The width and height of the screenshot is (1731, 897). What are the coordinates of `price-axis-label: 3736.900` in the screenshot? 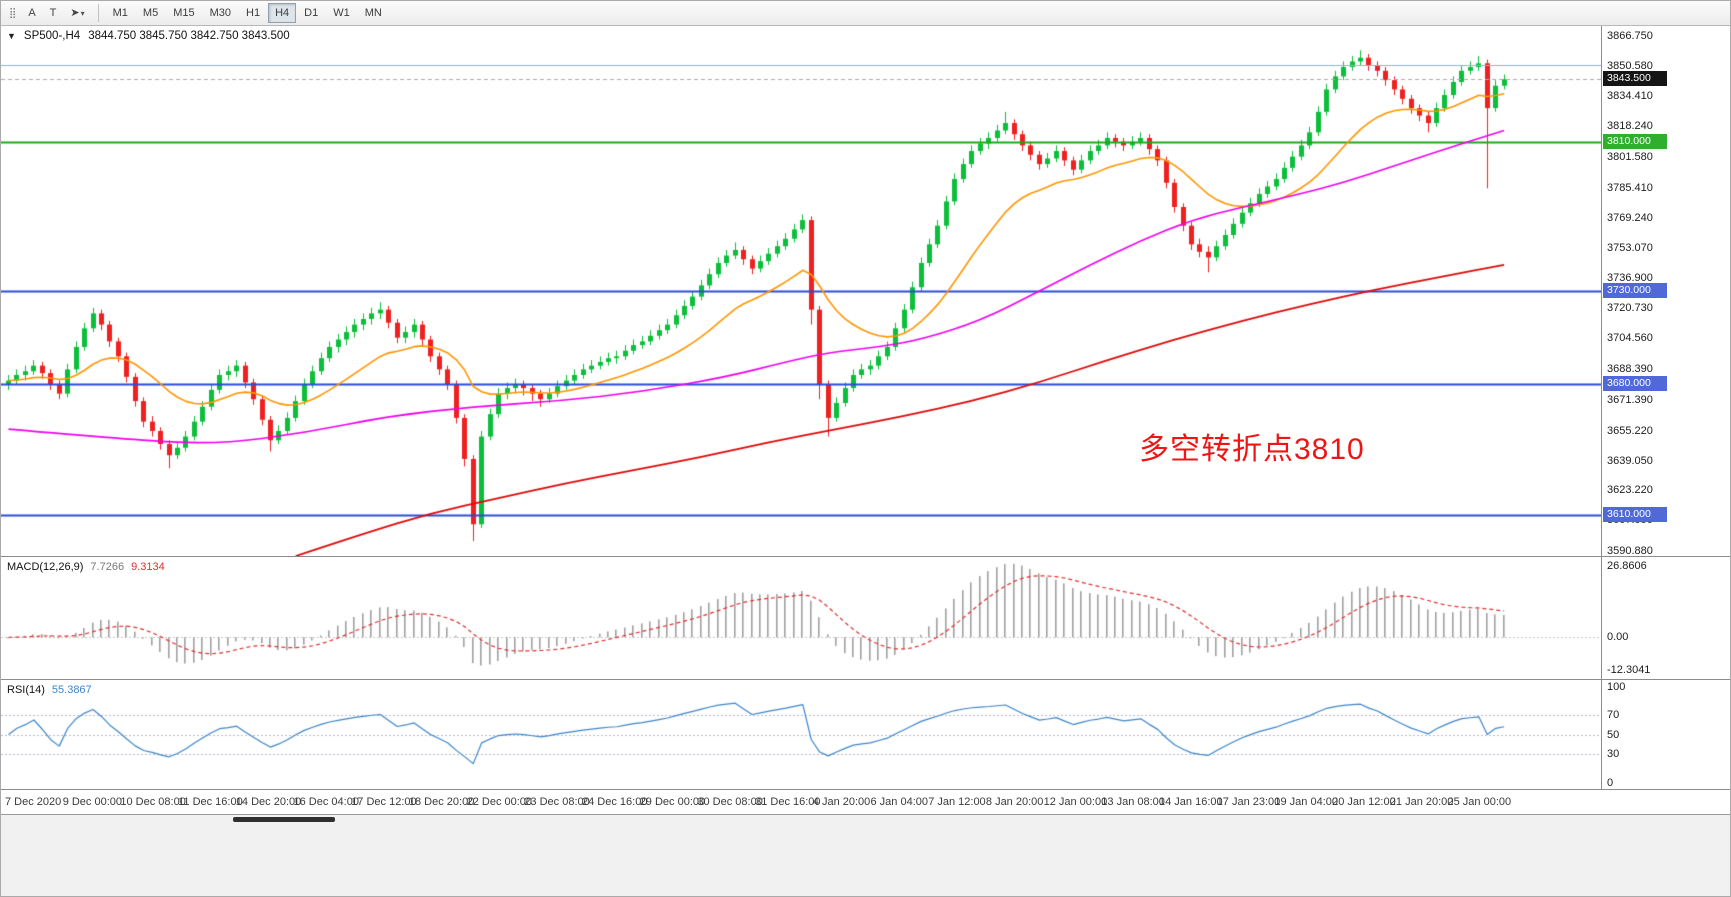 It's located at (1630, 278).